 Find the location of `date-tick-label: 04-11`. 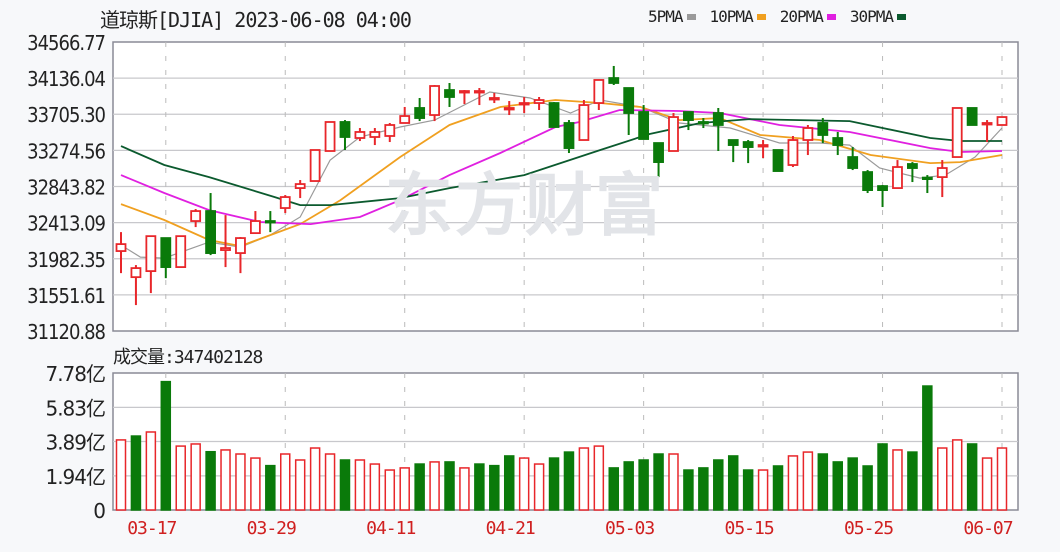

date-tick-label: 04-11 is located at coordinates (390, 528).